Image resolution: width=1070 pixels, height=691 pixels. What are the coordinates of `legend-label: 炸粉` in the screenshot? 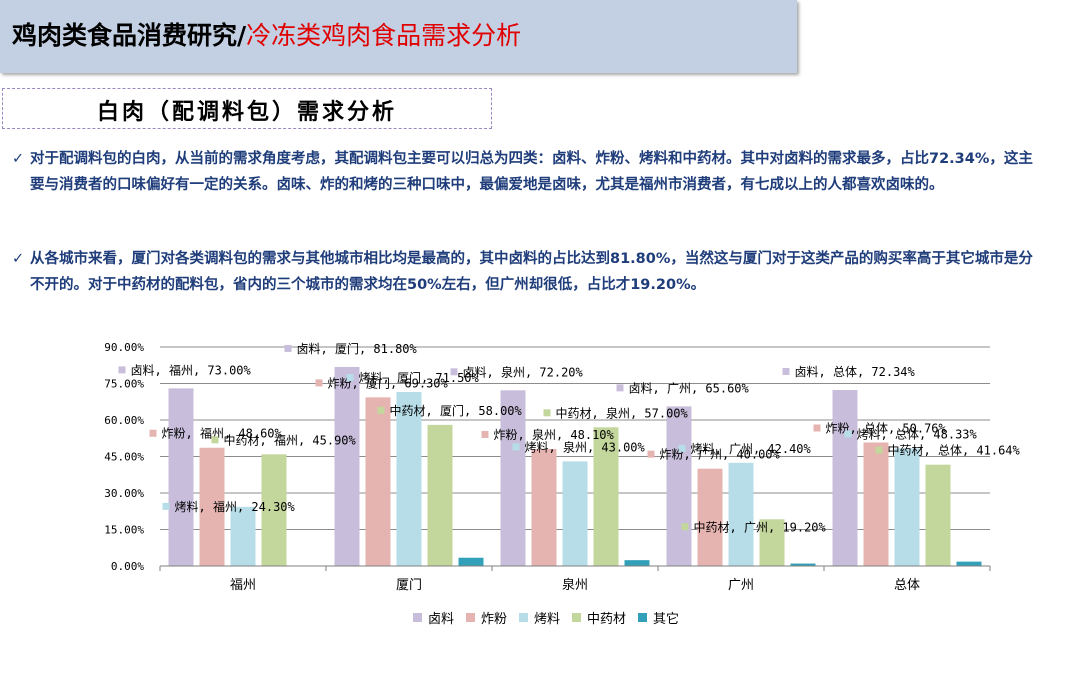 It's located at (494, 619).